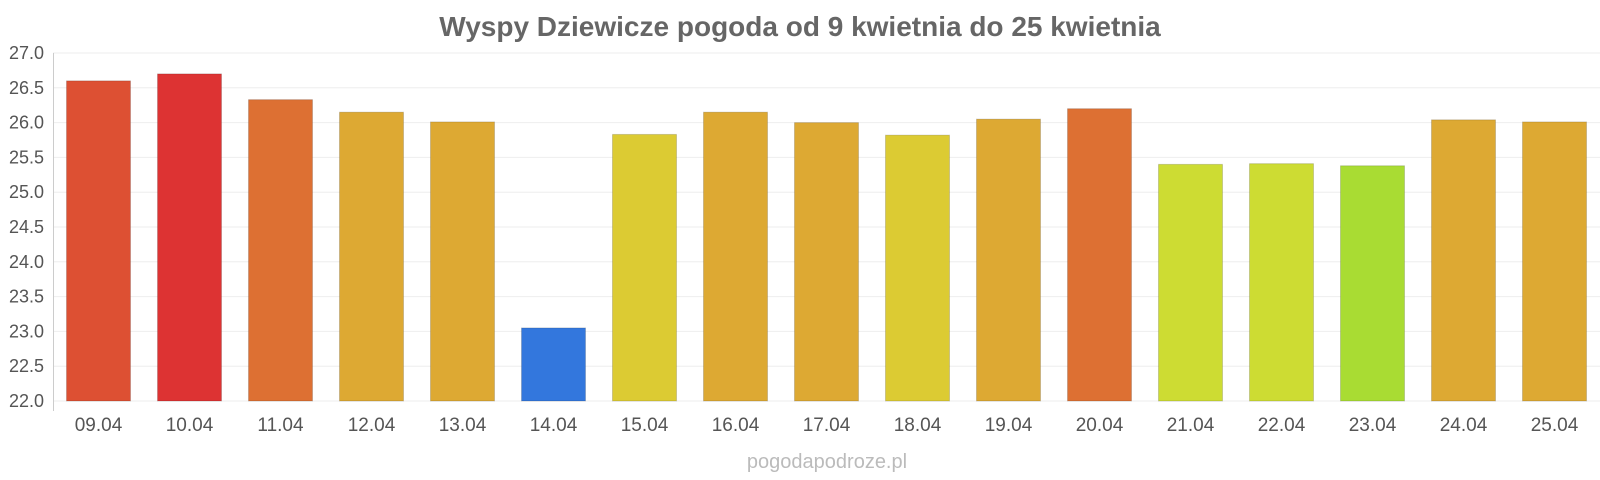  What do you see at coordinates (1372, 283) in the screenshot?
I see `bar-23.04` at bounding box center [1372, 283].